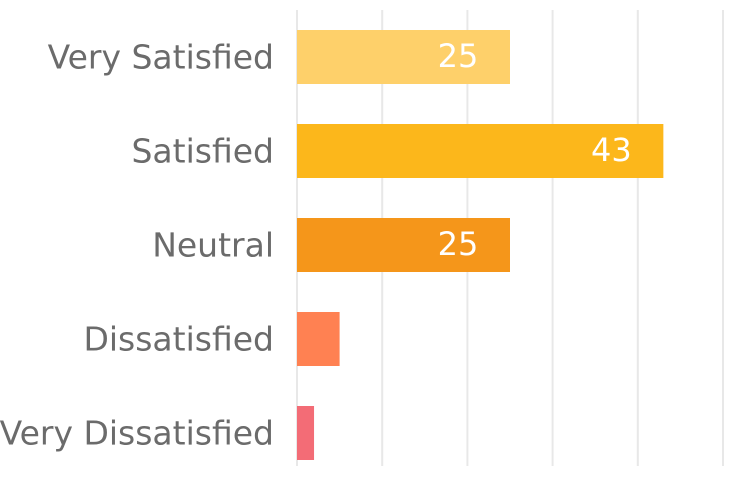 This screenshot has width=730, height=478. I want to click on category-label: Neutral, so click(213, 245).